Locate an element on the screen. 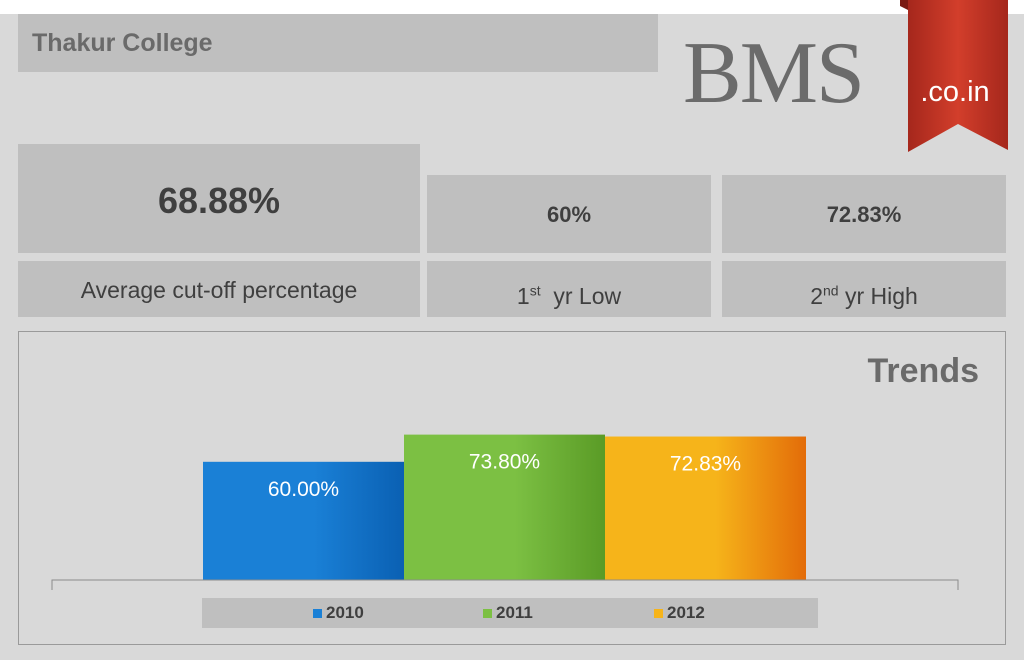 The height and width of the screenshot is (660, 1024). legend-label-2011: 2011 is located at coordinates (514, 612).